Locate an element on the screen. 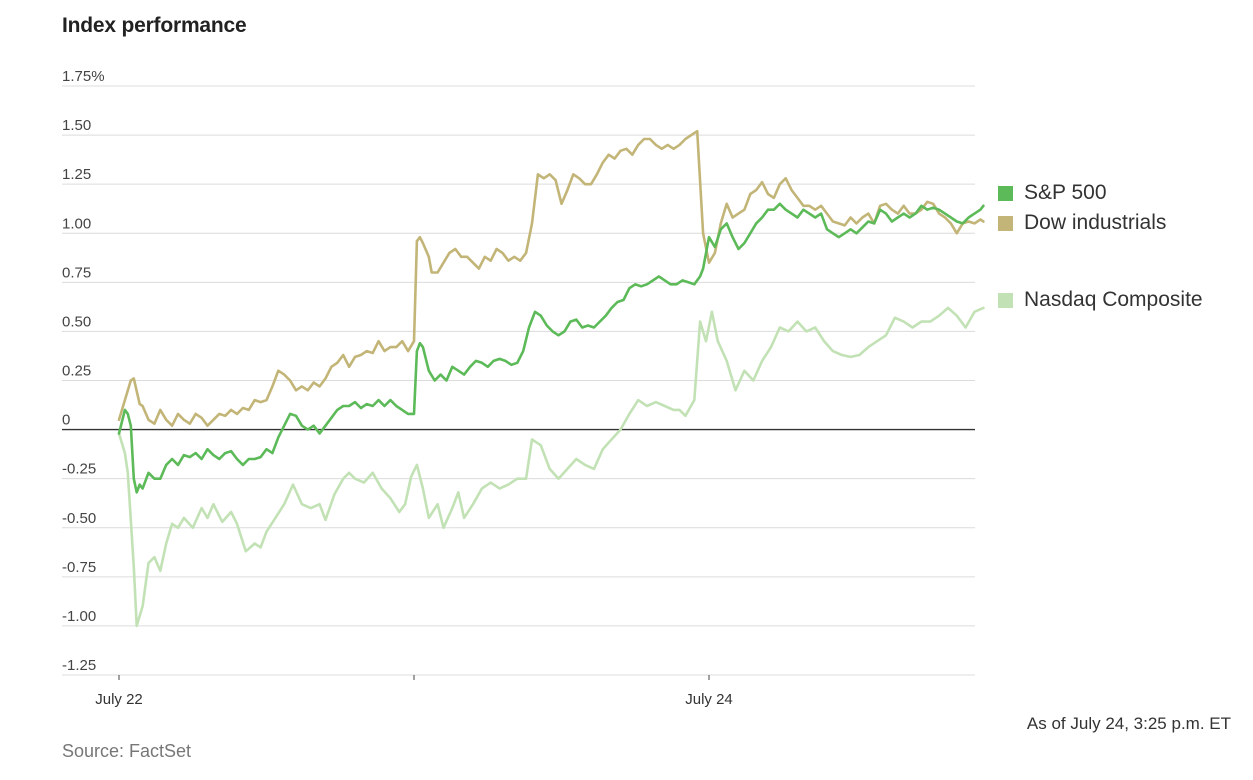  legend-swatch-dow is located at coordinates (1005, 223).